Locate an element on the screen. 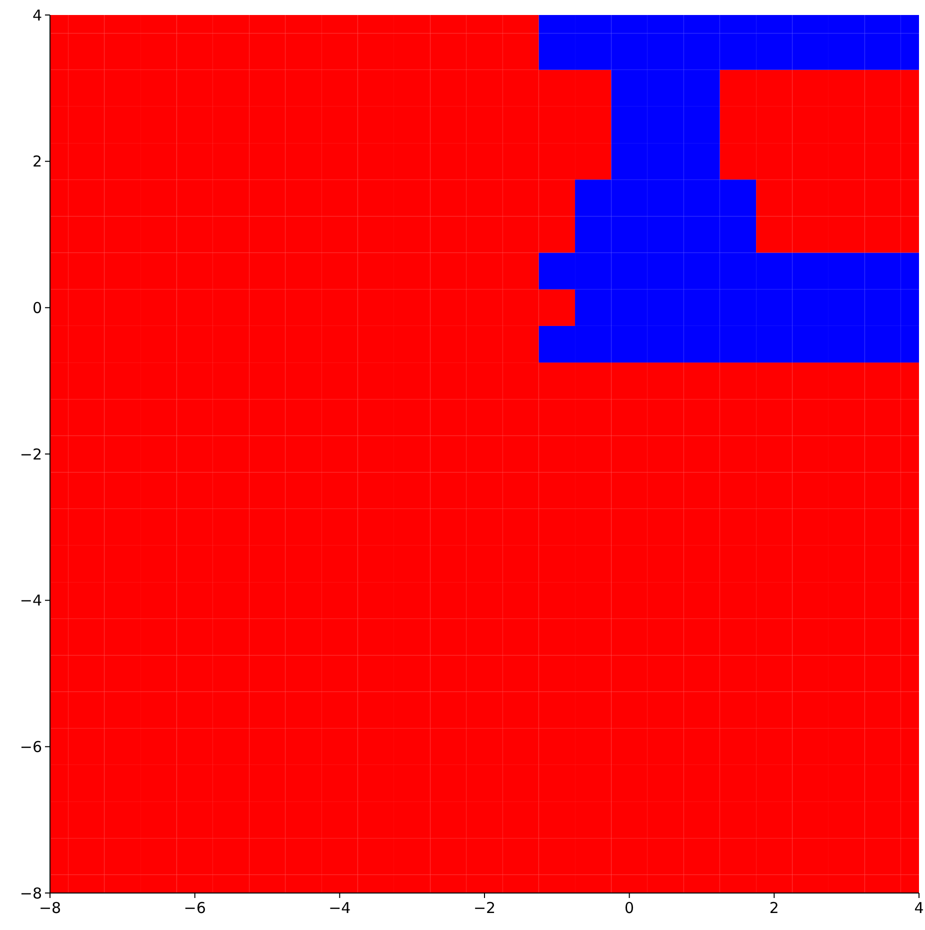 The width and height of the screenshot is (925, 930). x-tick-label: −4 is located at coordinates (339, 908).